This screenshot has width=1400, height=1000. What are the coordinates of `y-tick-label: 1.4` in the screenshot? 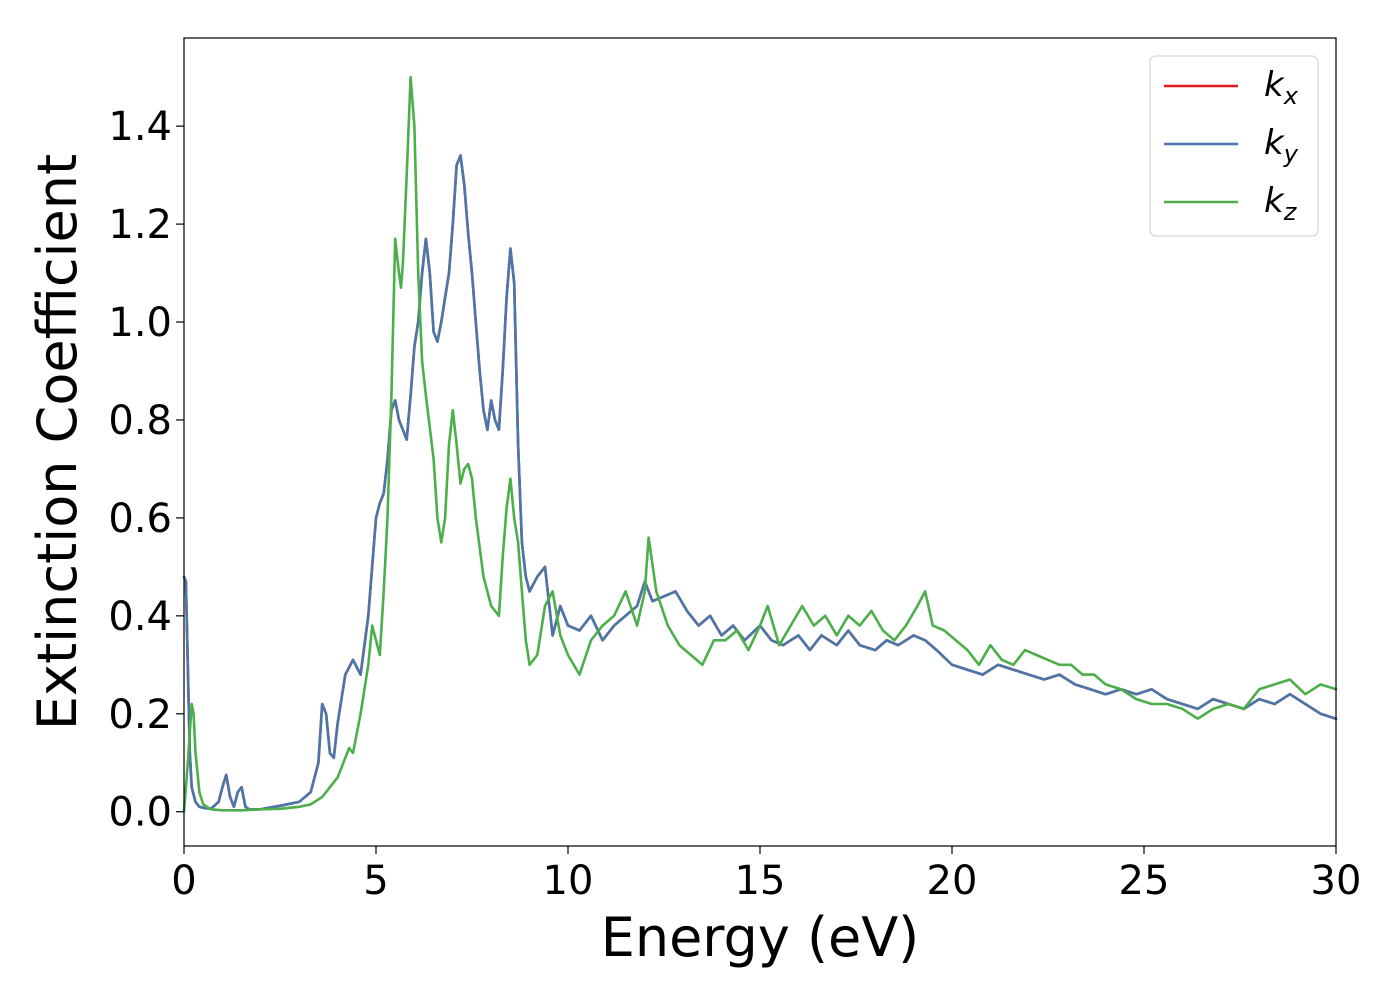 It's located at (140, 127).